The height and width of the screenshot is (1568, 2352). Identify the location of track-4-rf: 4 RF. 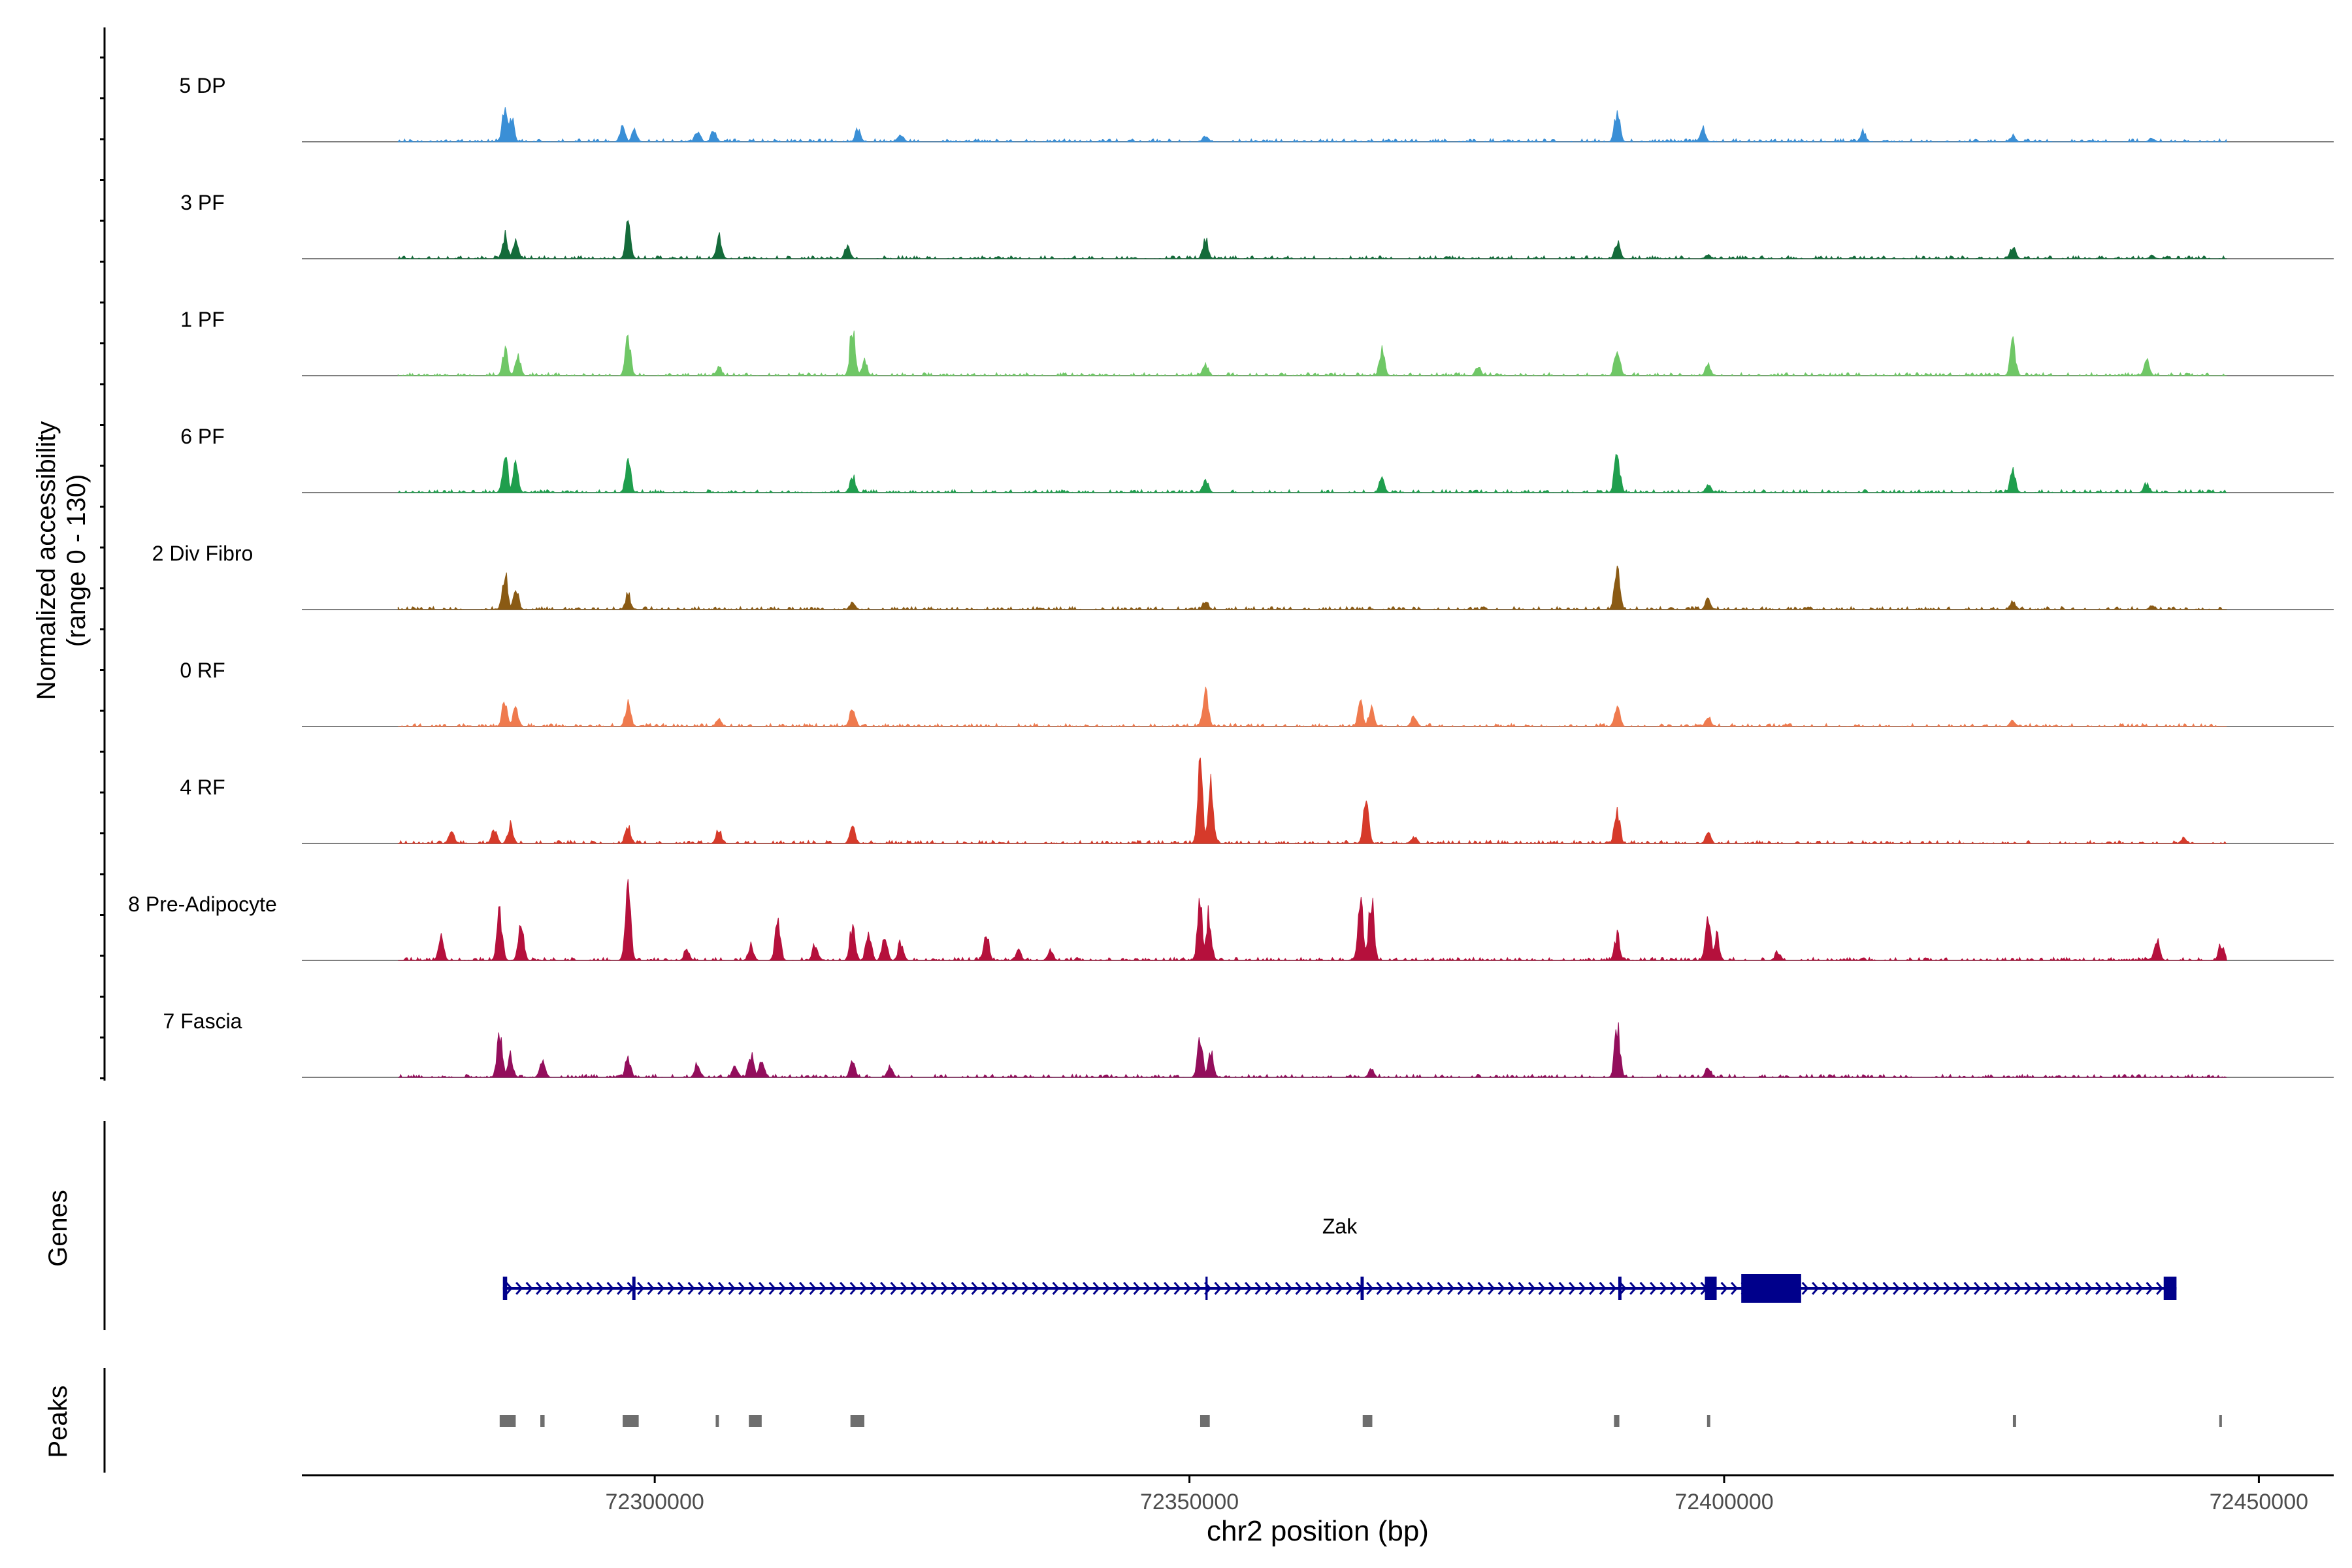
(1257, 801).